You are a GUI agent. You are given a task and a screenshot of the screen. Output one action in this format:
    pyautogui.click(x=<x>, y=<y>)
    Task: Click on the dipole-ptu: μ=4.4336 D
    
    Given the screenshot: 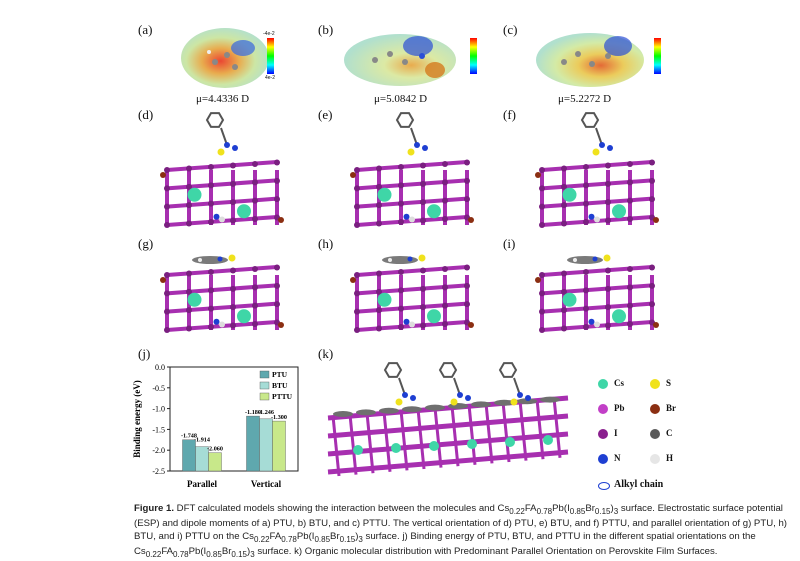 What is the action you would take?
    pyautogui.click(x=223, y=99)
    